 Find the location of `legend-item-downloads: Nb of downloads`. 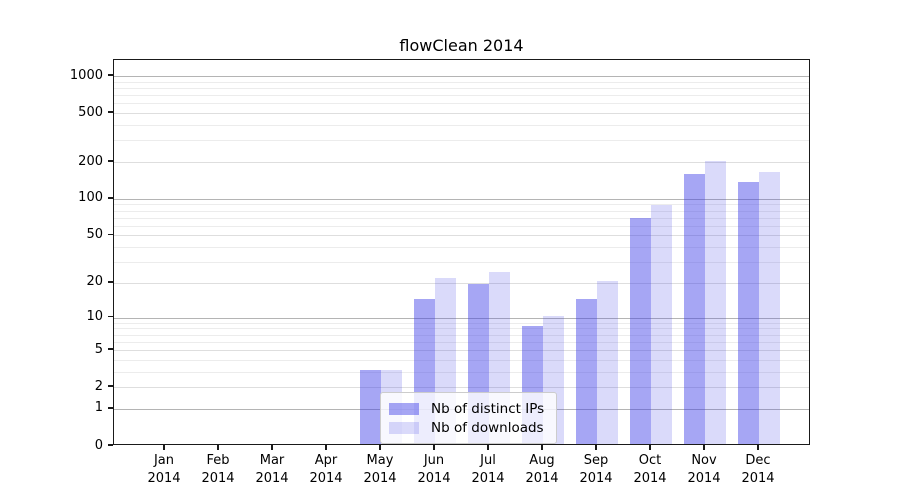

legend-item-downloads: Nb of downloads is located at coordinates (466, 427).